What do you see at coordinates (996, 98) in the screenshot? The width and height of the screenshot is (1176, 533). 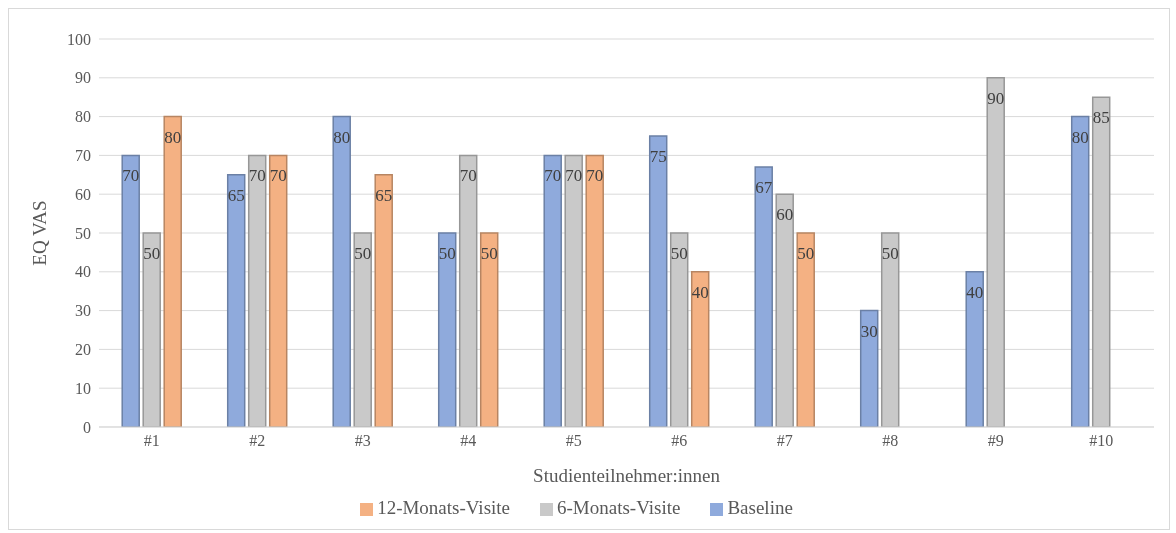 I see `data-label: 90` at bounding box center [996, 98].